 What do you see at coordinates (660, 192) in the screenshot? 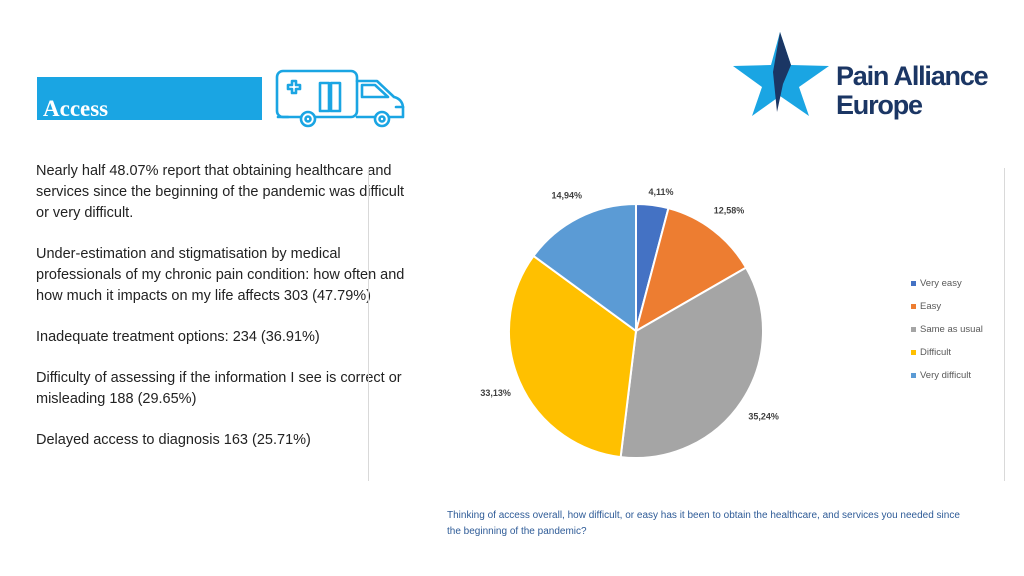
I see `data-label-very-easy: 4,11%` at bounding box center [660, 192].